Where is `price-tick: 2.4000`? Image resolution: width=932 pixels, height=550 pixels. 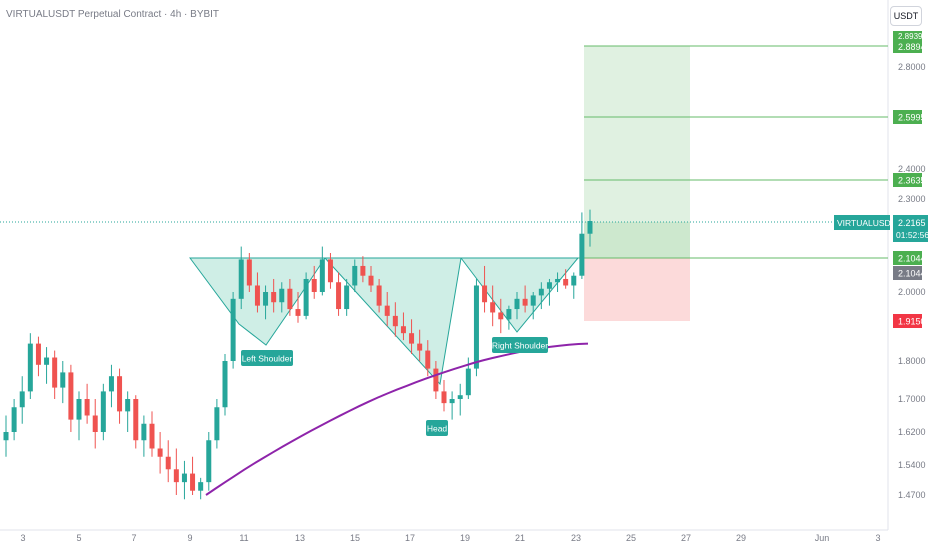
price-tick: 2.4000 is located at coordinates (912, 169).